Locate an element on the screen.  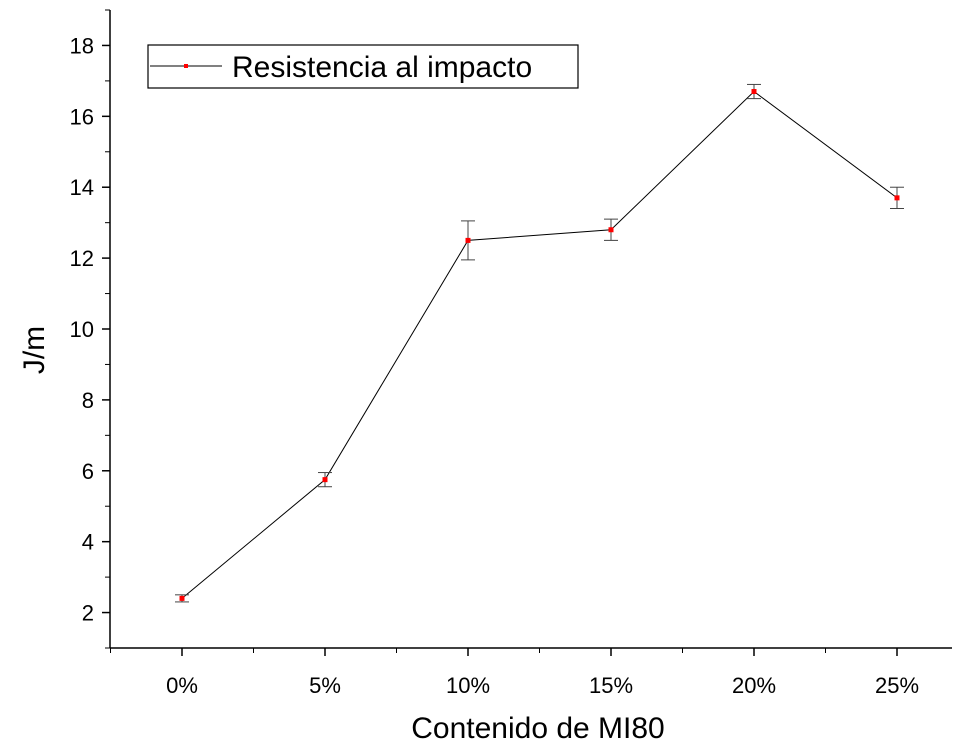
y-tick-label: 18 is located at coordinates (82, 45).